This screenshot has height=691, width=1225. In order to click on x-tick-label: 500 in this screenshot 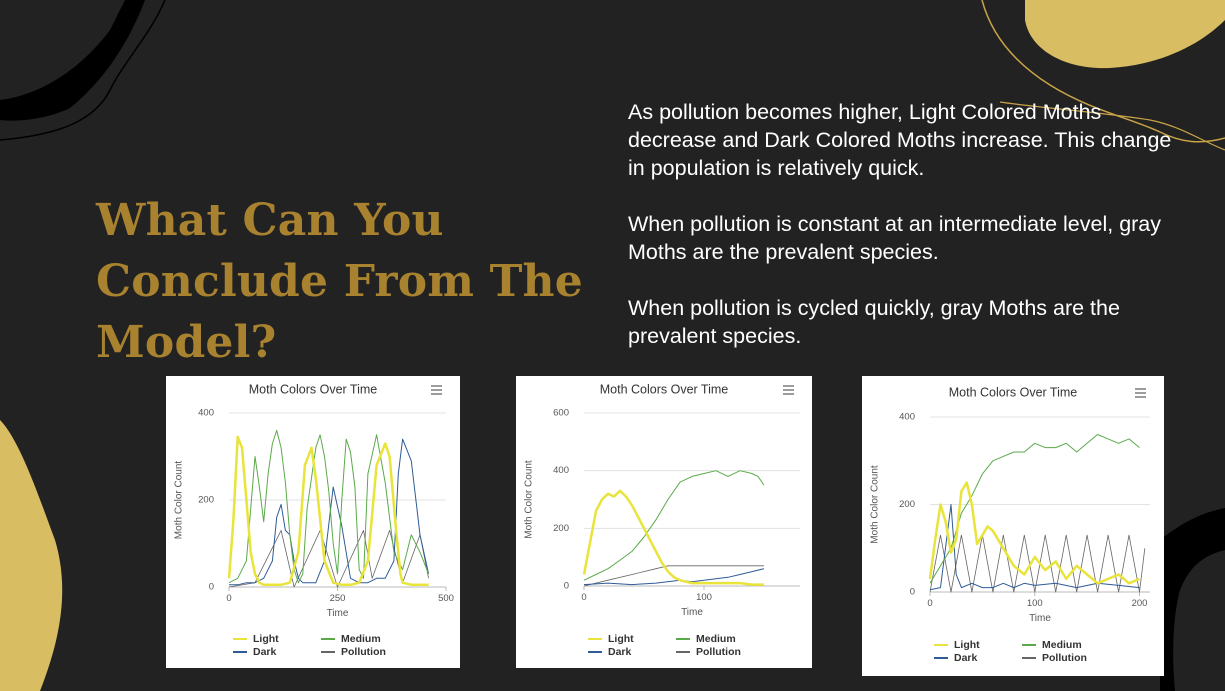, I will do `click(446, 598)`.